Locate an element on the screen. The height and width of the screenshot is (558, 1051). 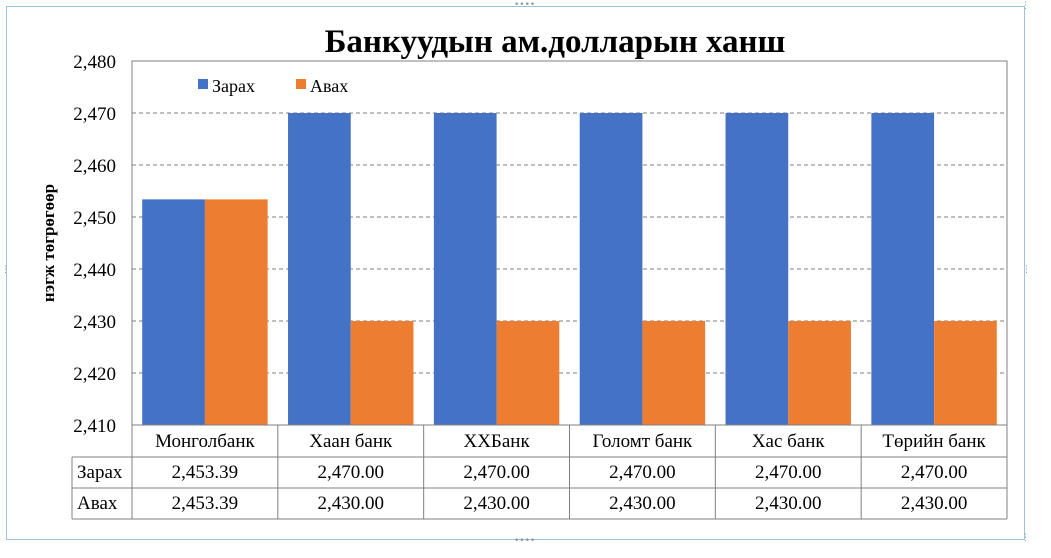
resize-handle-left: ⋮ is located at coordinates (5, 270).